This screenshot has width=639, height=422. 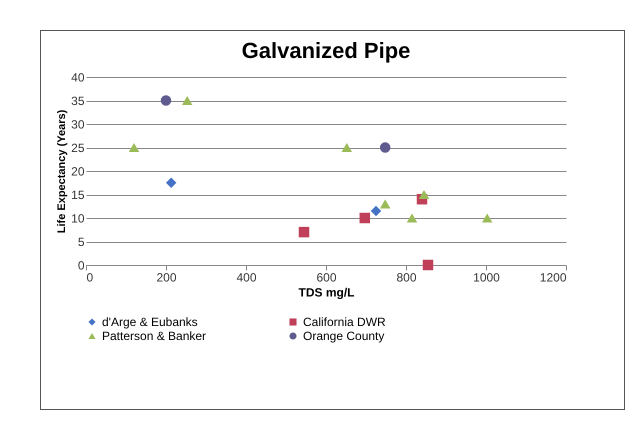 What do you see at coordinates (326, 277) in the screenshot?
I see `x-tick-label: 600` at bounding box center [326, 277].